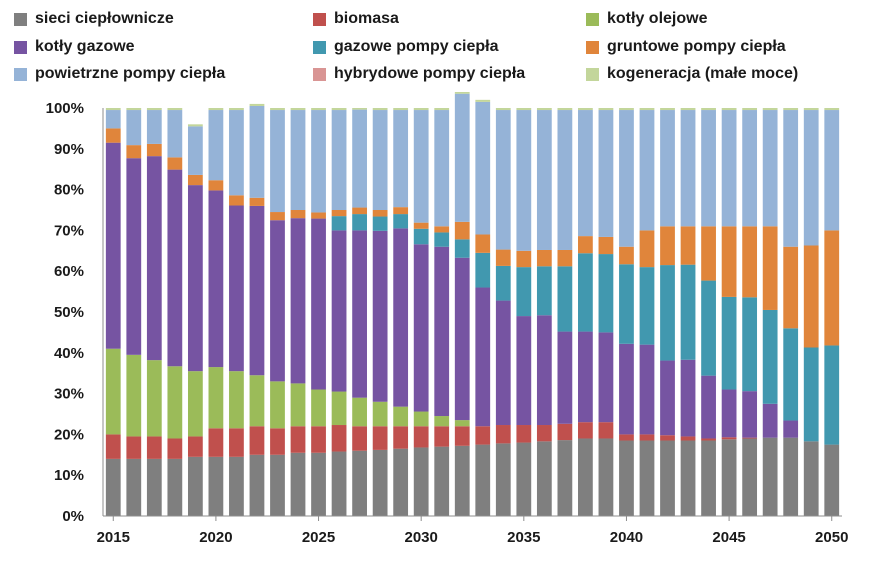  I want to click on bar-segment-sieci-cieplownicze-2046, so click(750, 477).